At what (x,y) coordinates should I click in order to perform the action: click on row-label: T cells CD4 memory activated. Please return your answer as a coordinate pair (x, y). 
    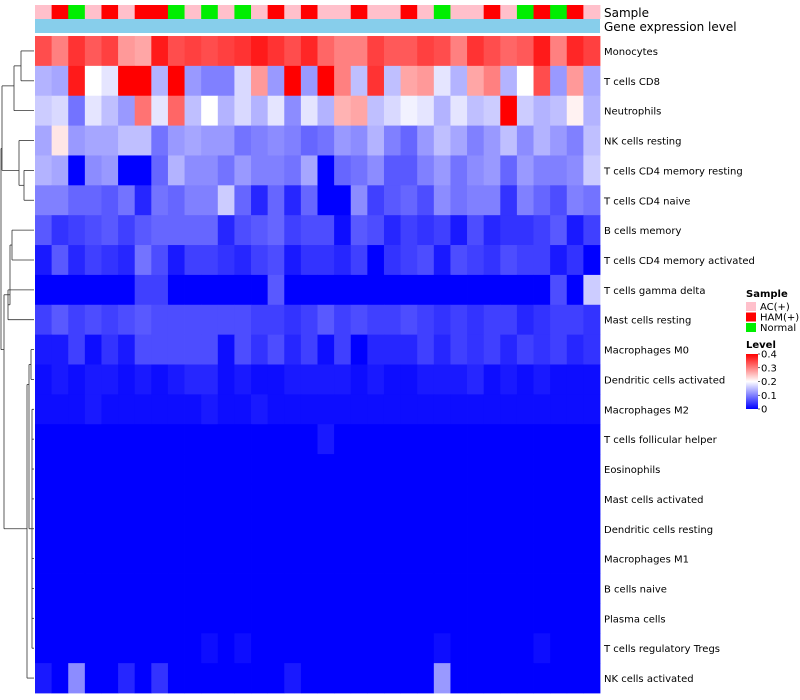
    Looking at the image, I should click on (679, 261).